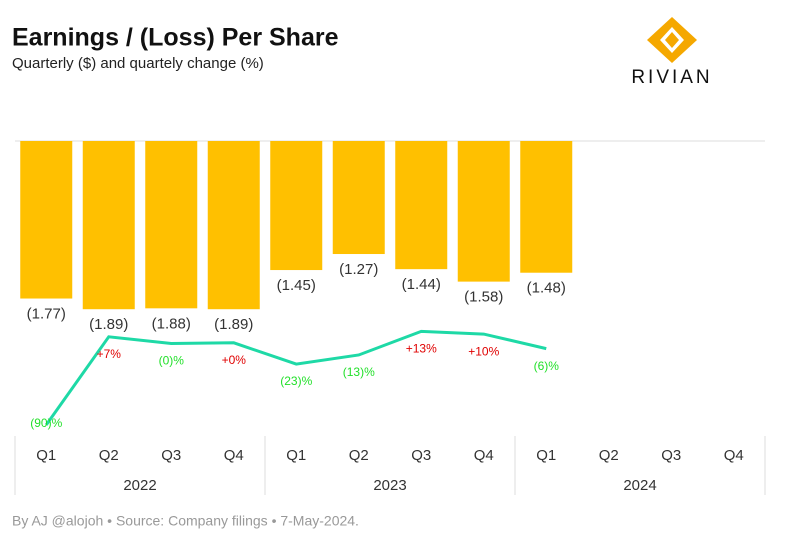 The image size is (794, 543). I want to click on change-label: (23)%, so click(296, 381).